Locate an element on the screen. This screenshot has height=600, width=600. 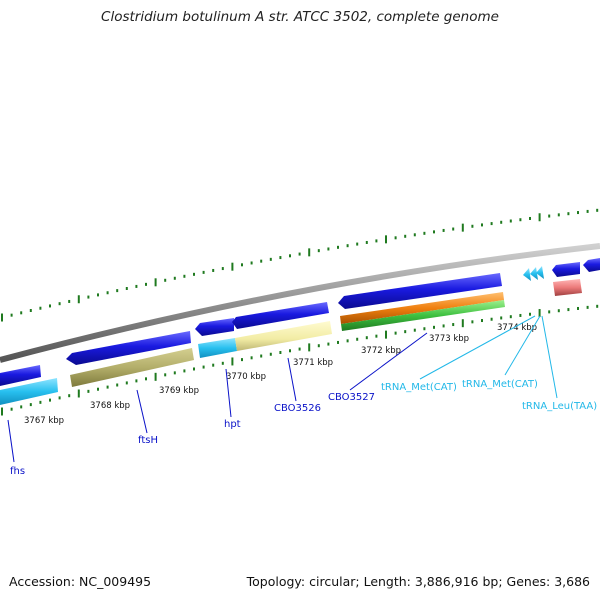
kbp-label: 3771 kbp is located at coordinates (313, 363).